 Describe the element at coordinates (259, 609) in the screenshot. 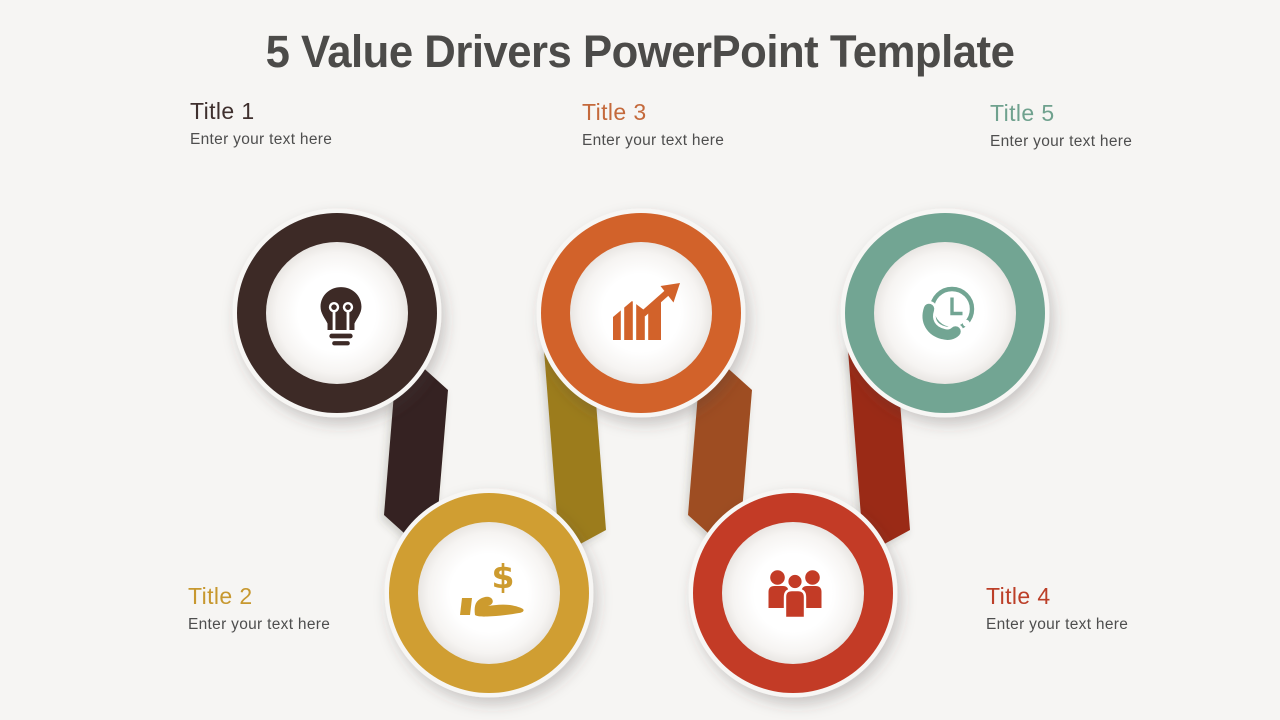

I see `driver-2-label-block: Title 2 Enter your text here` at that location.